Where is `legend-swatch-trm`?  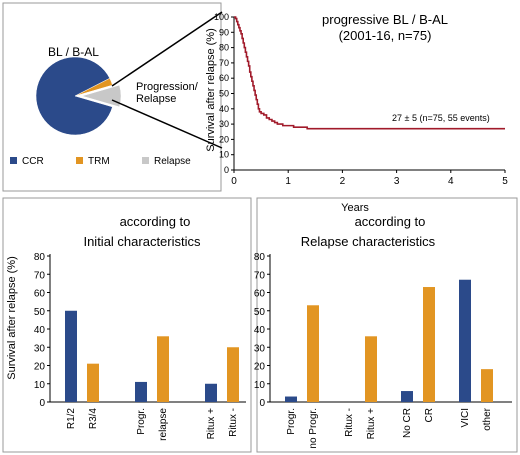 legend-swatch-trm is located at coordinates (79, 160).